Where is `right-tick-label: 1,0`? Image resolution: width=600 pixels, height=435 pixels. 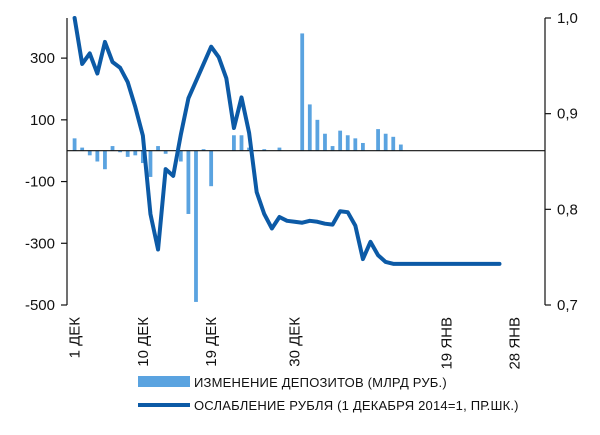
right-tick-label: 1,0 is located at coordinates (567, 18).